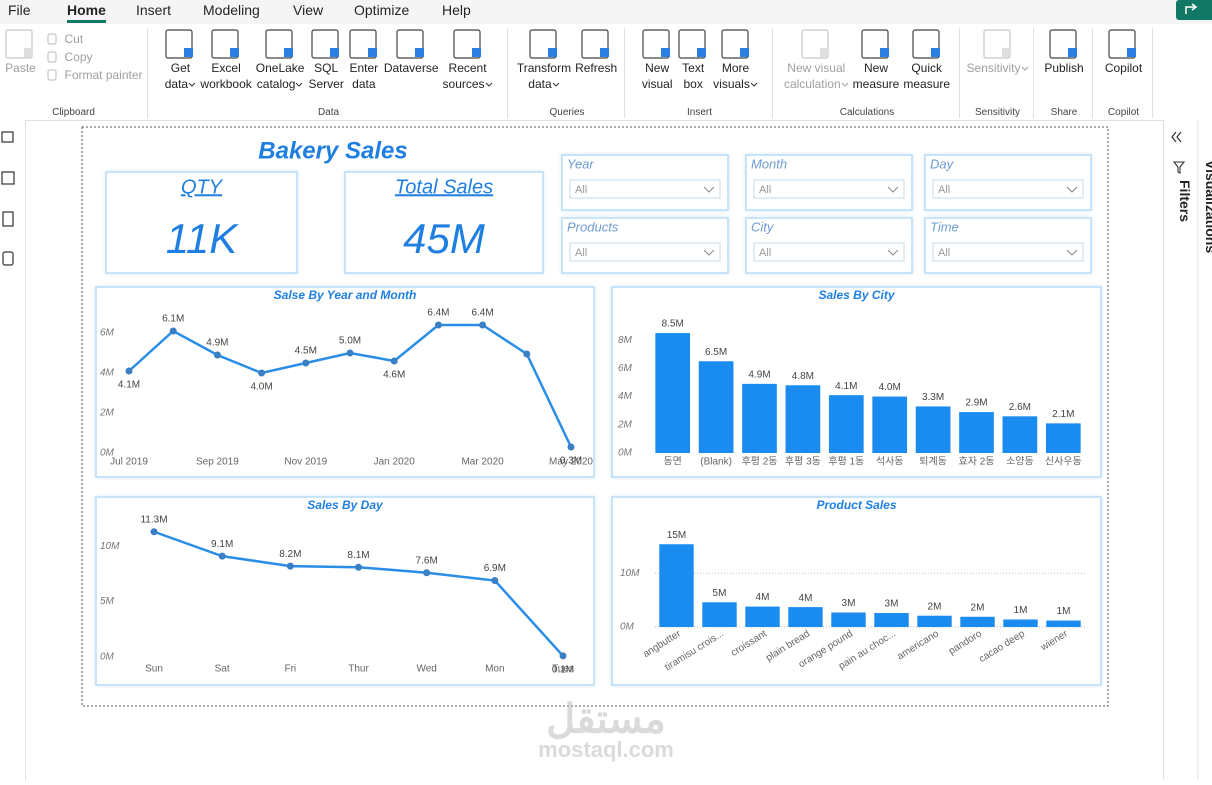 The image size is (1212, 785). What do you see at coordinates (693, 64) in the screenshot?
I see `ribbon-button: Text box` at bounding box center [693, 64].